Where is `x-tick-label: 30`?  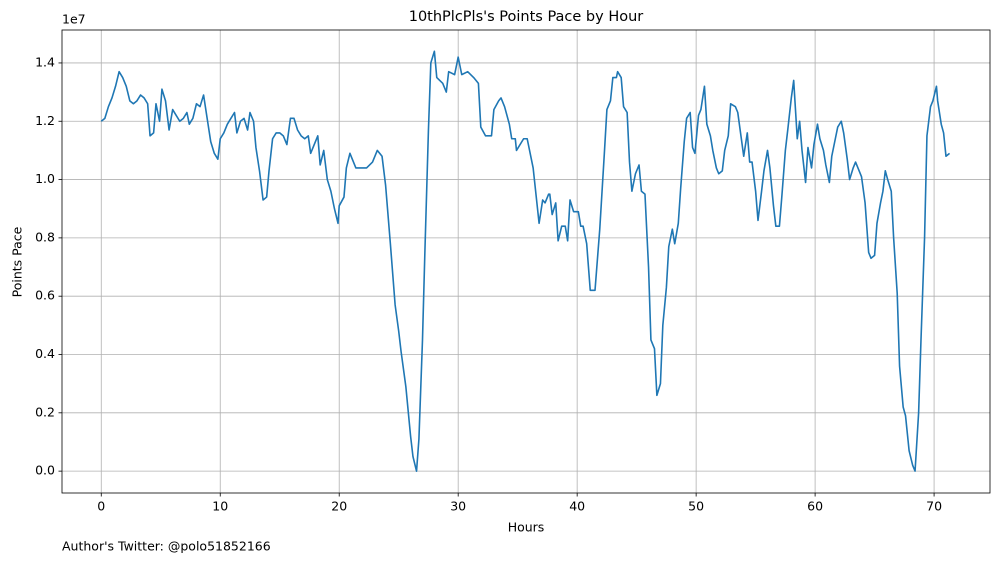 x-tick-label: 30 is located at coordinates (458, 506).